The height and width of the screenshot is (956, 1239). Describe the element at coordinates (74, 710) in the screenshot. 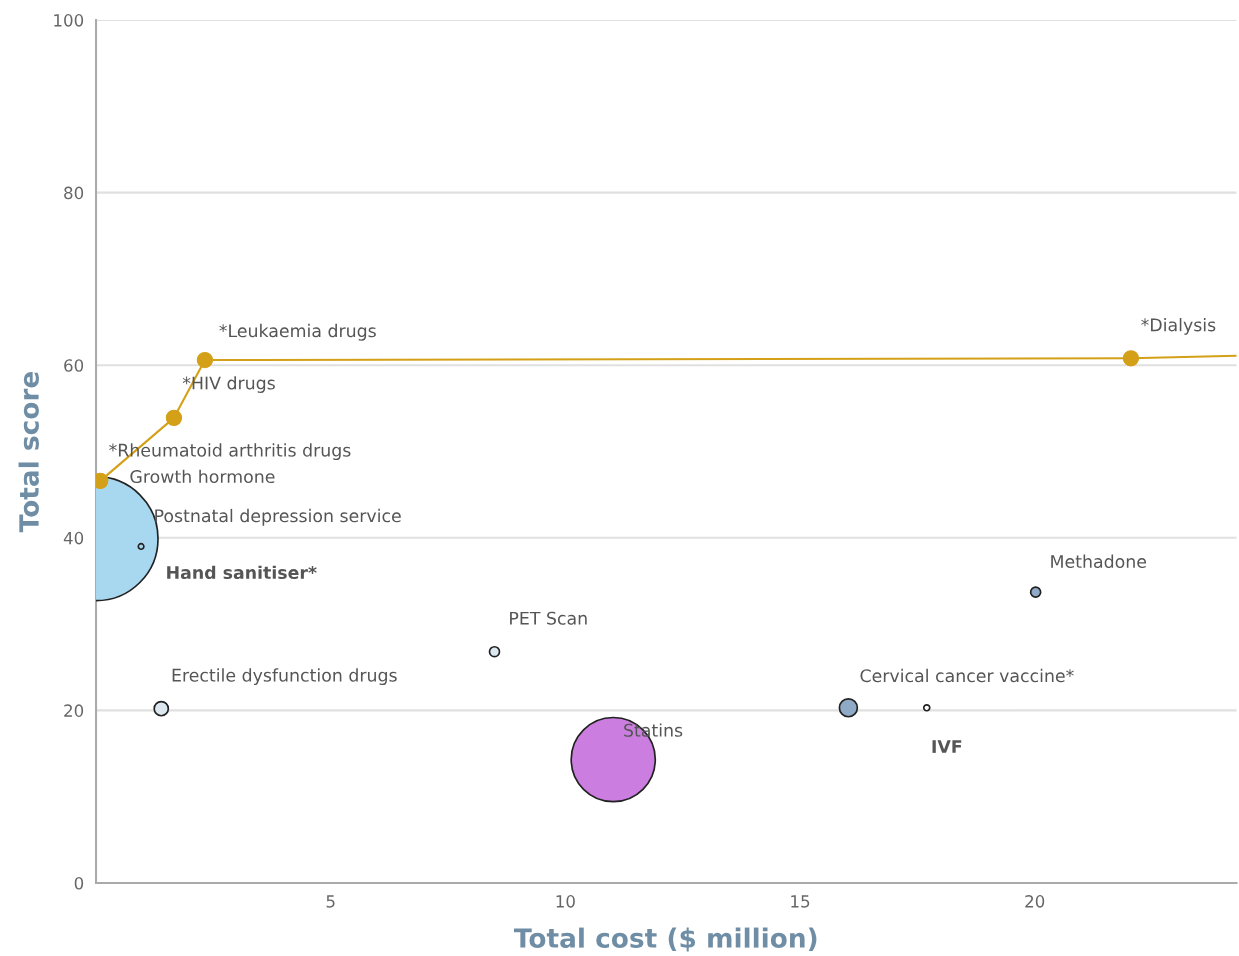

I see `y-tick-label: 20` at that location.